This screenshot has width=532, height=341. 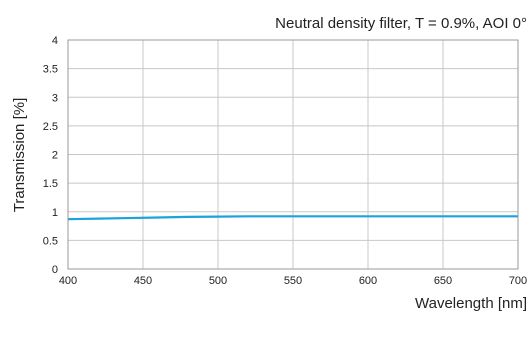 I want to click on y-tick-label: 2.5, so click(x=50, y=127).